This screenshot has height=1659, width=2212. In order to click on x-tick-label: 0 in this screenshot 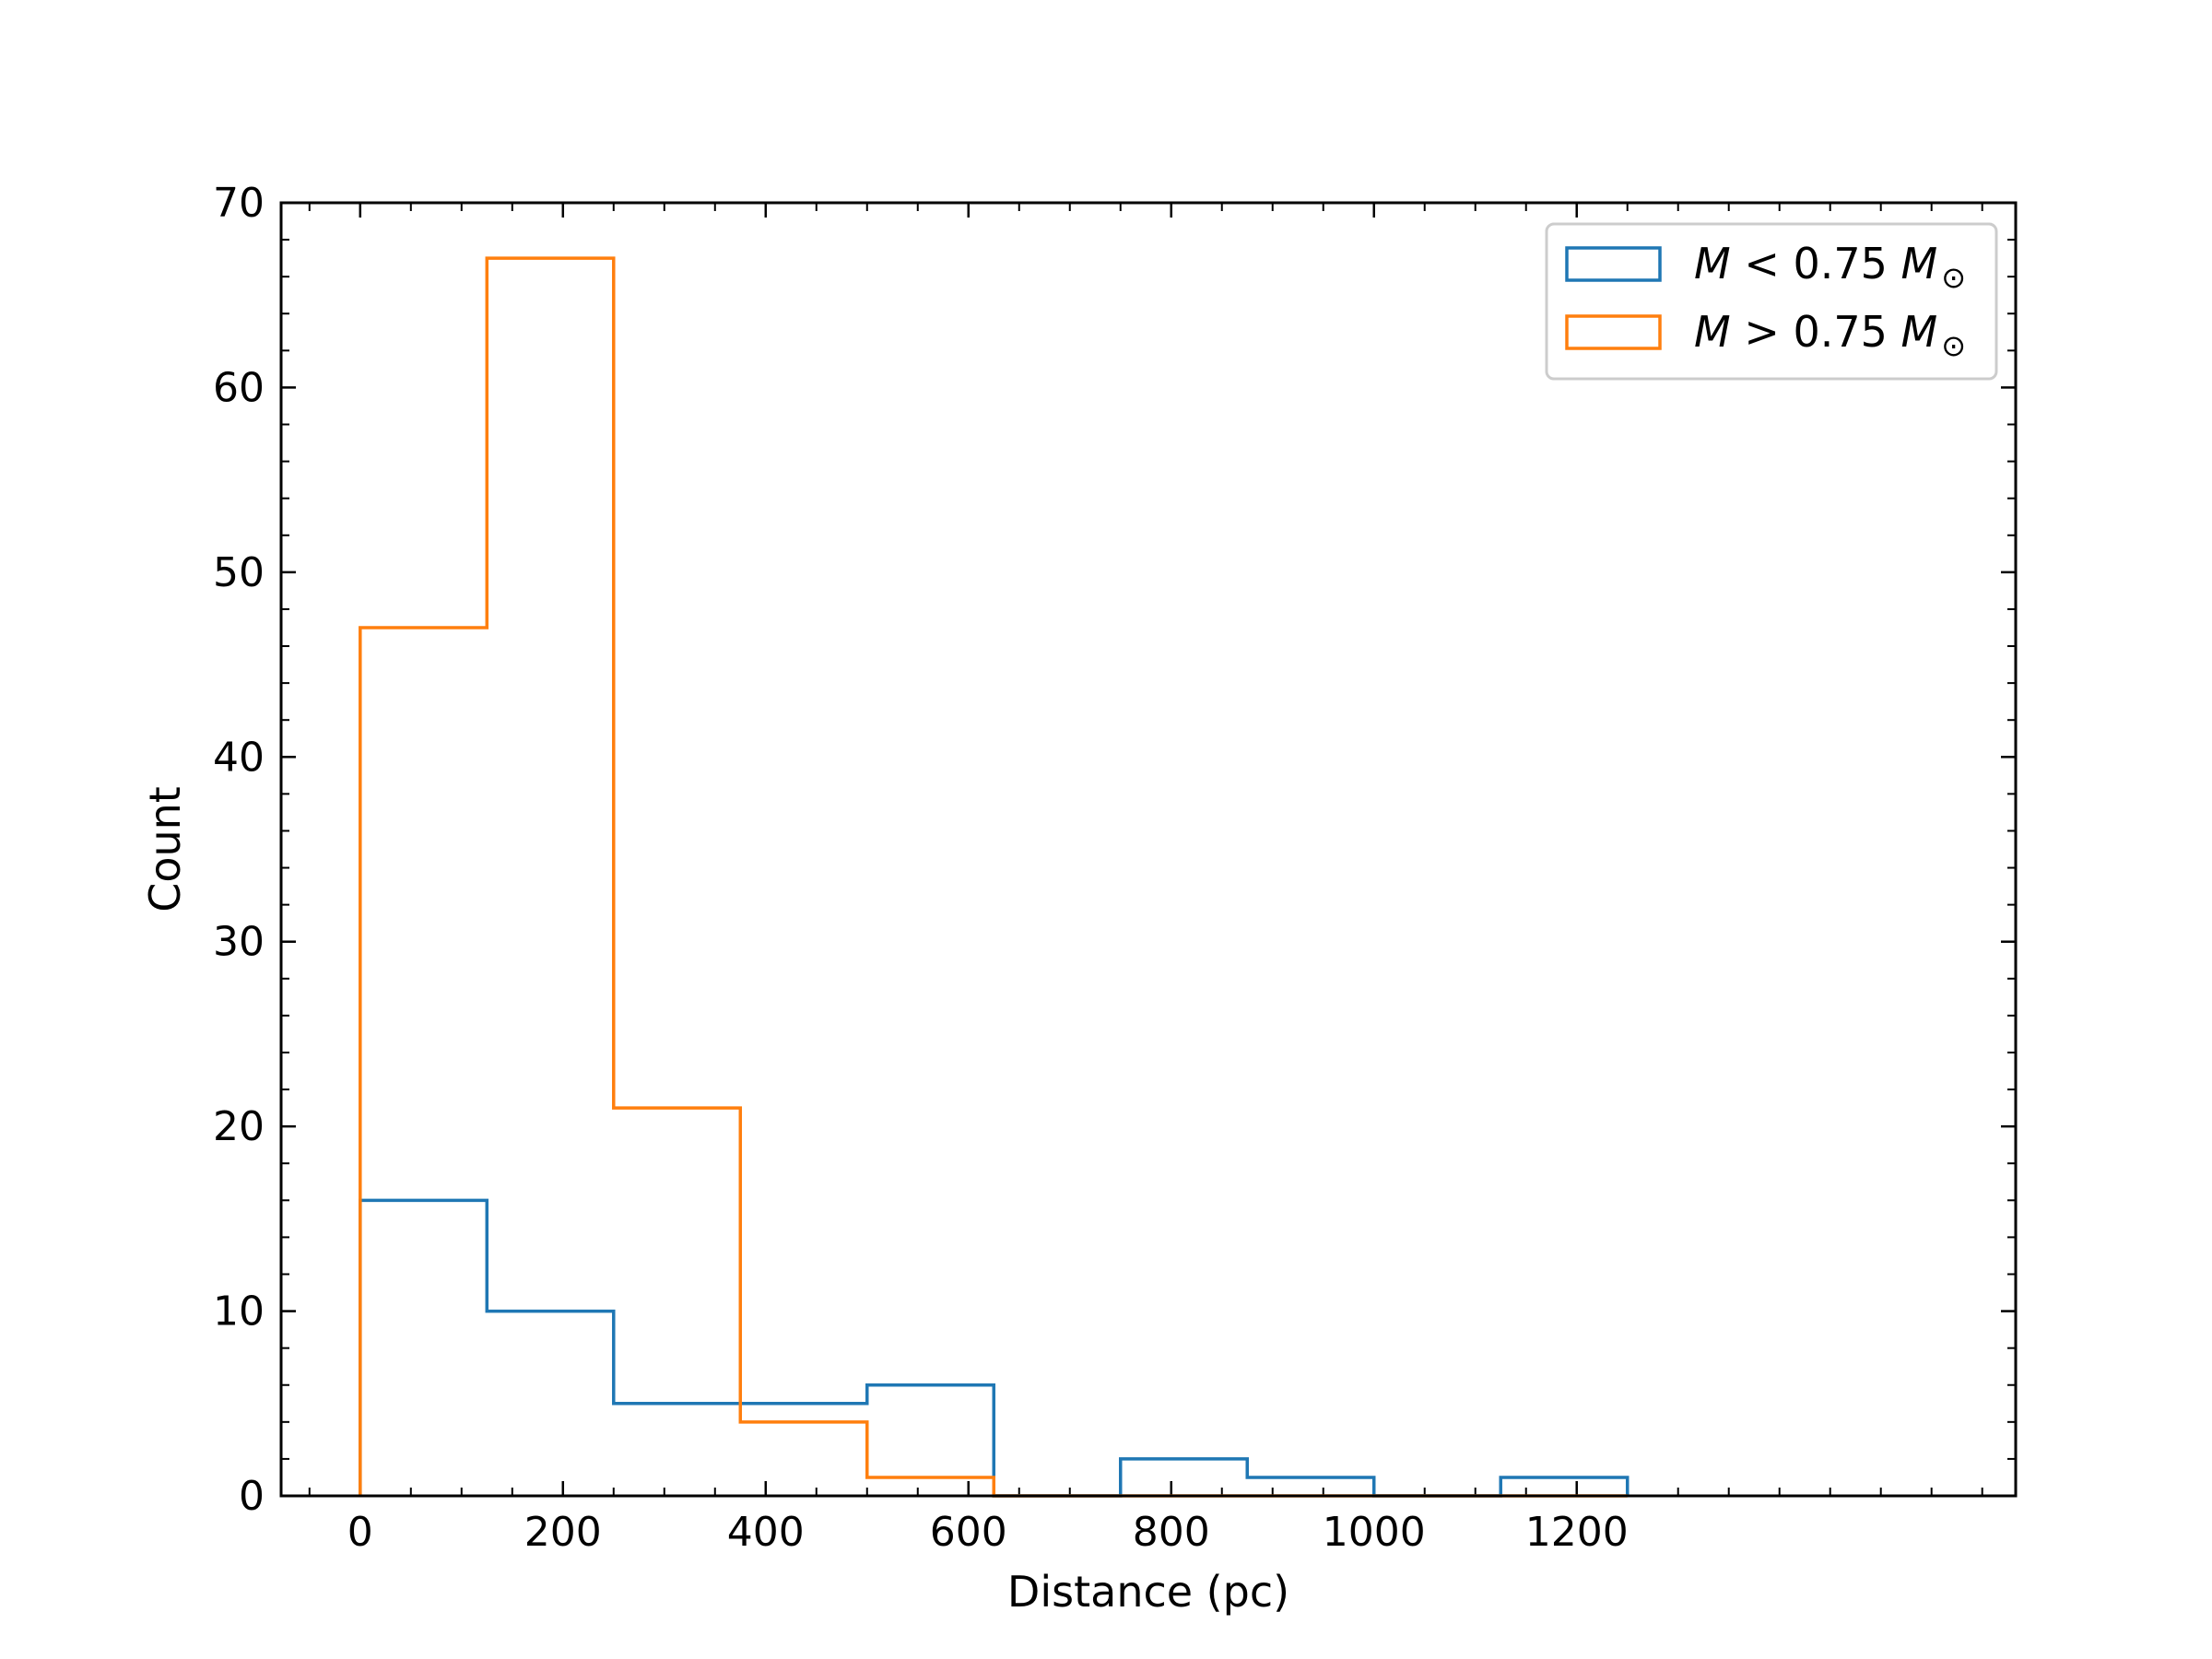, I will do `click(360, 1532)`.